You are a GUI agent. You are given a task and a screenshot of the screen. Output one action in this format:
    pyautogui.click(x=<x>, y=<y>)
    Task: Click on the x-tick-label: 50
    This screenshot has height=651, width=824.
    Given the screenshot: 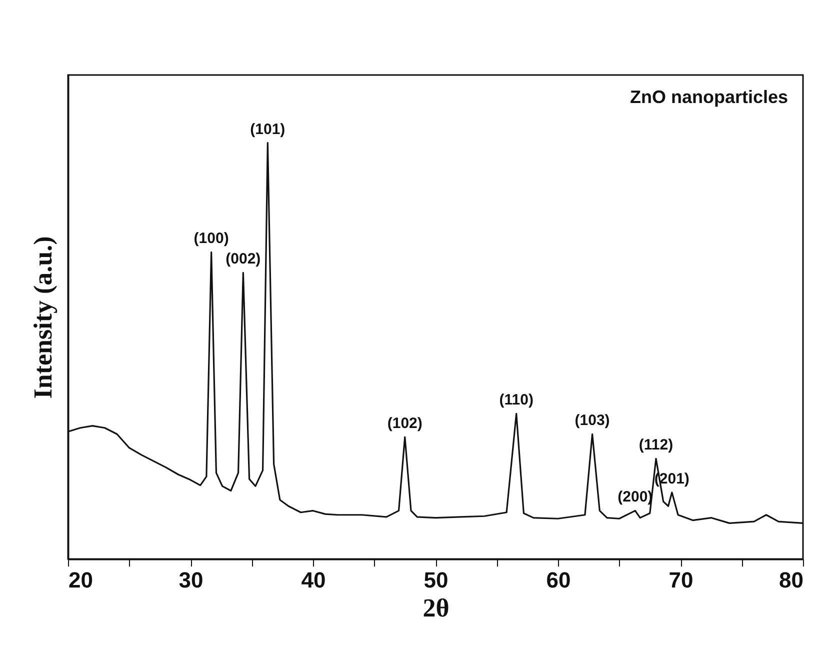 What is the action you would take?
    pyautogui.click(x=436, y=580)
    